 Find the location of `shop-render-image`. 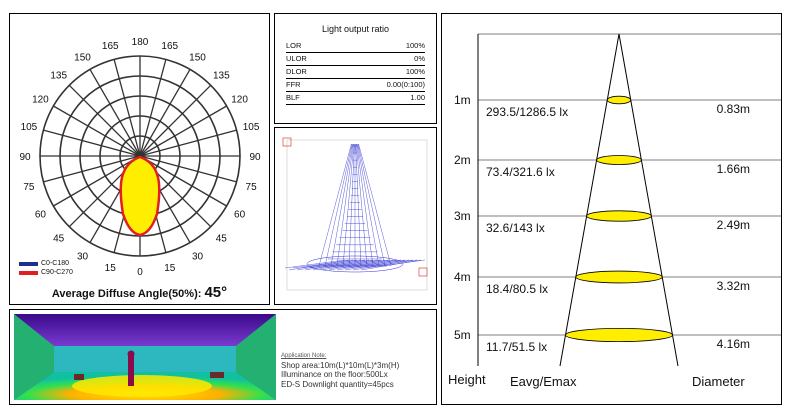

shop-render-image is located at coordinates (145, 357).